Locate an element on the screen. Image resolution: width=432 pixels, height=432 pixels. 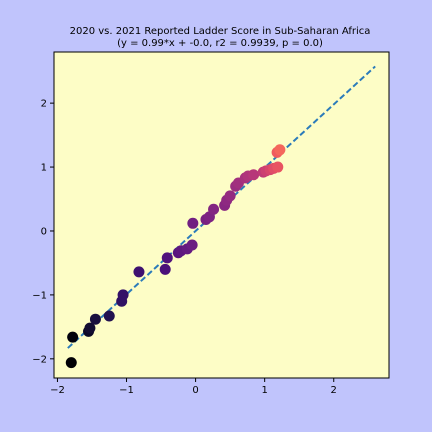
x-axis: −2 −1 0 1 2 is located at coordinates (193, 387).